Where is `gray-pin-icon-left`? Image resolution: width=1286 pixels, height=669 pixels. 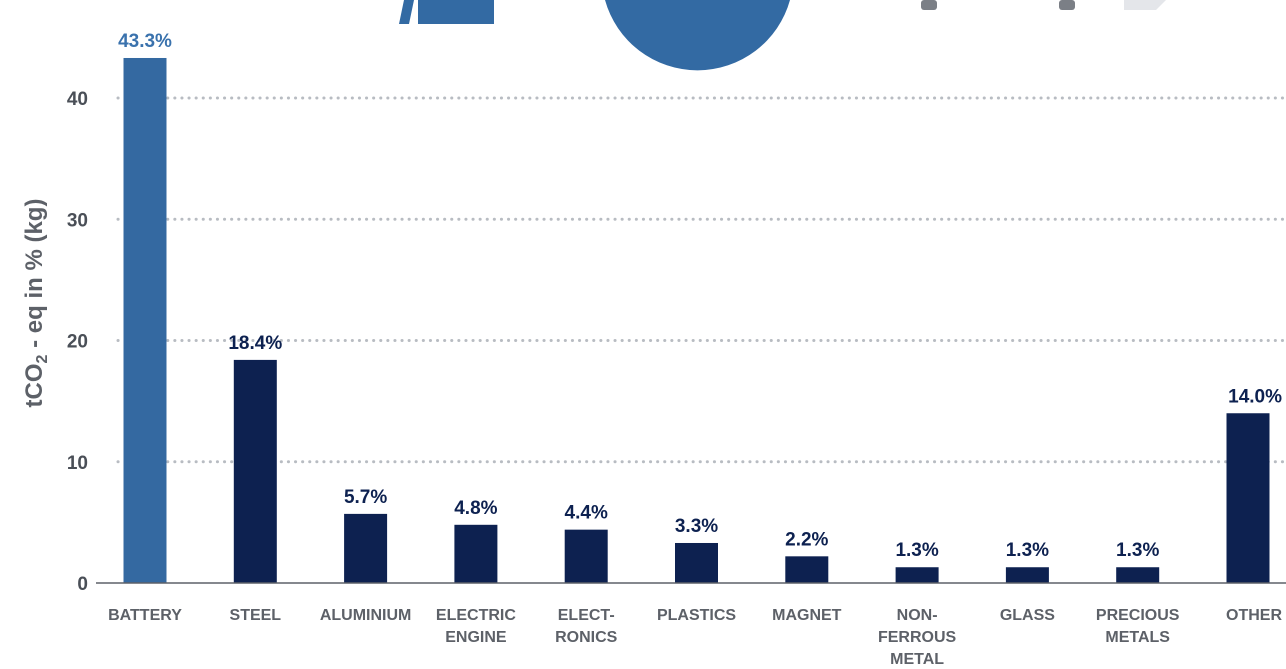
gray-pin-icon-left is located at coordinates (929, 5).